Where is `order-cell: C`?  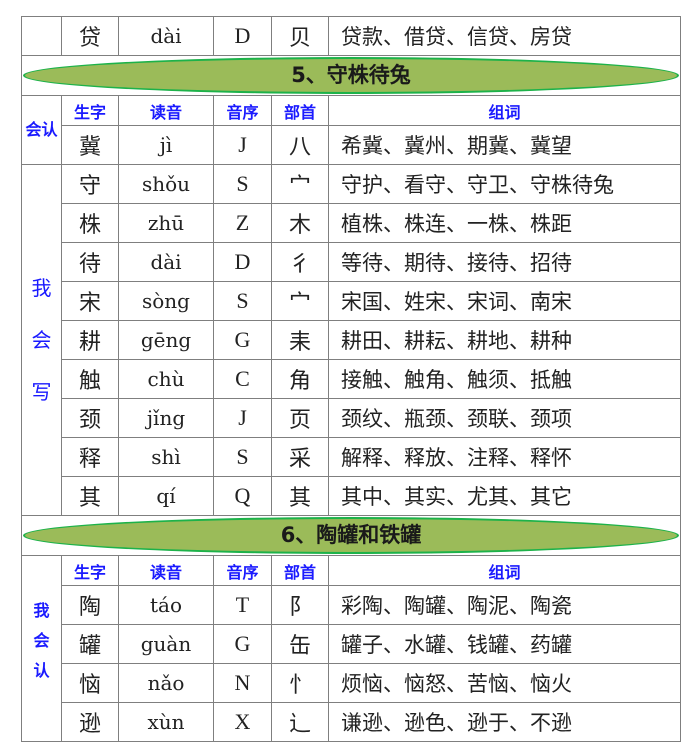 order-cell: C is located at coordinates (242, 379).